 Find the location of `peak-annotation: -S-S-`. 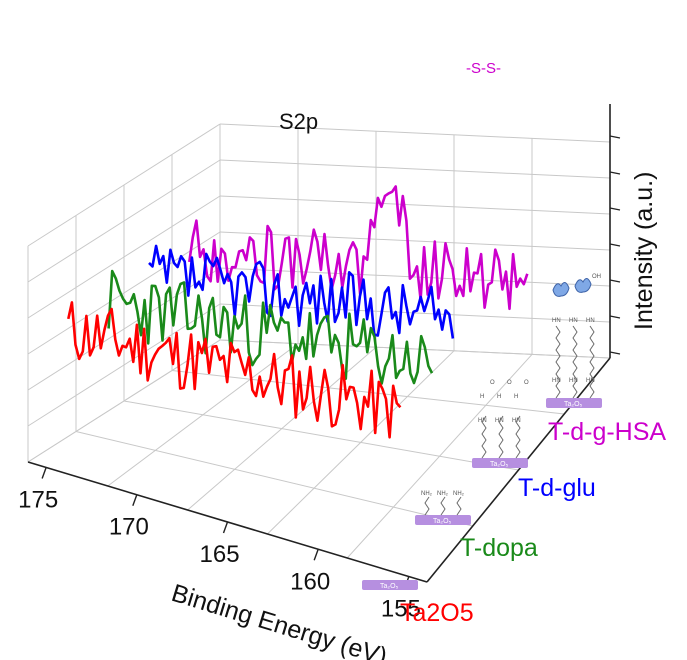

peak-annotation: -S-S- is located at coordinates (483, 68).